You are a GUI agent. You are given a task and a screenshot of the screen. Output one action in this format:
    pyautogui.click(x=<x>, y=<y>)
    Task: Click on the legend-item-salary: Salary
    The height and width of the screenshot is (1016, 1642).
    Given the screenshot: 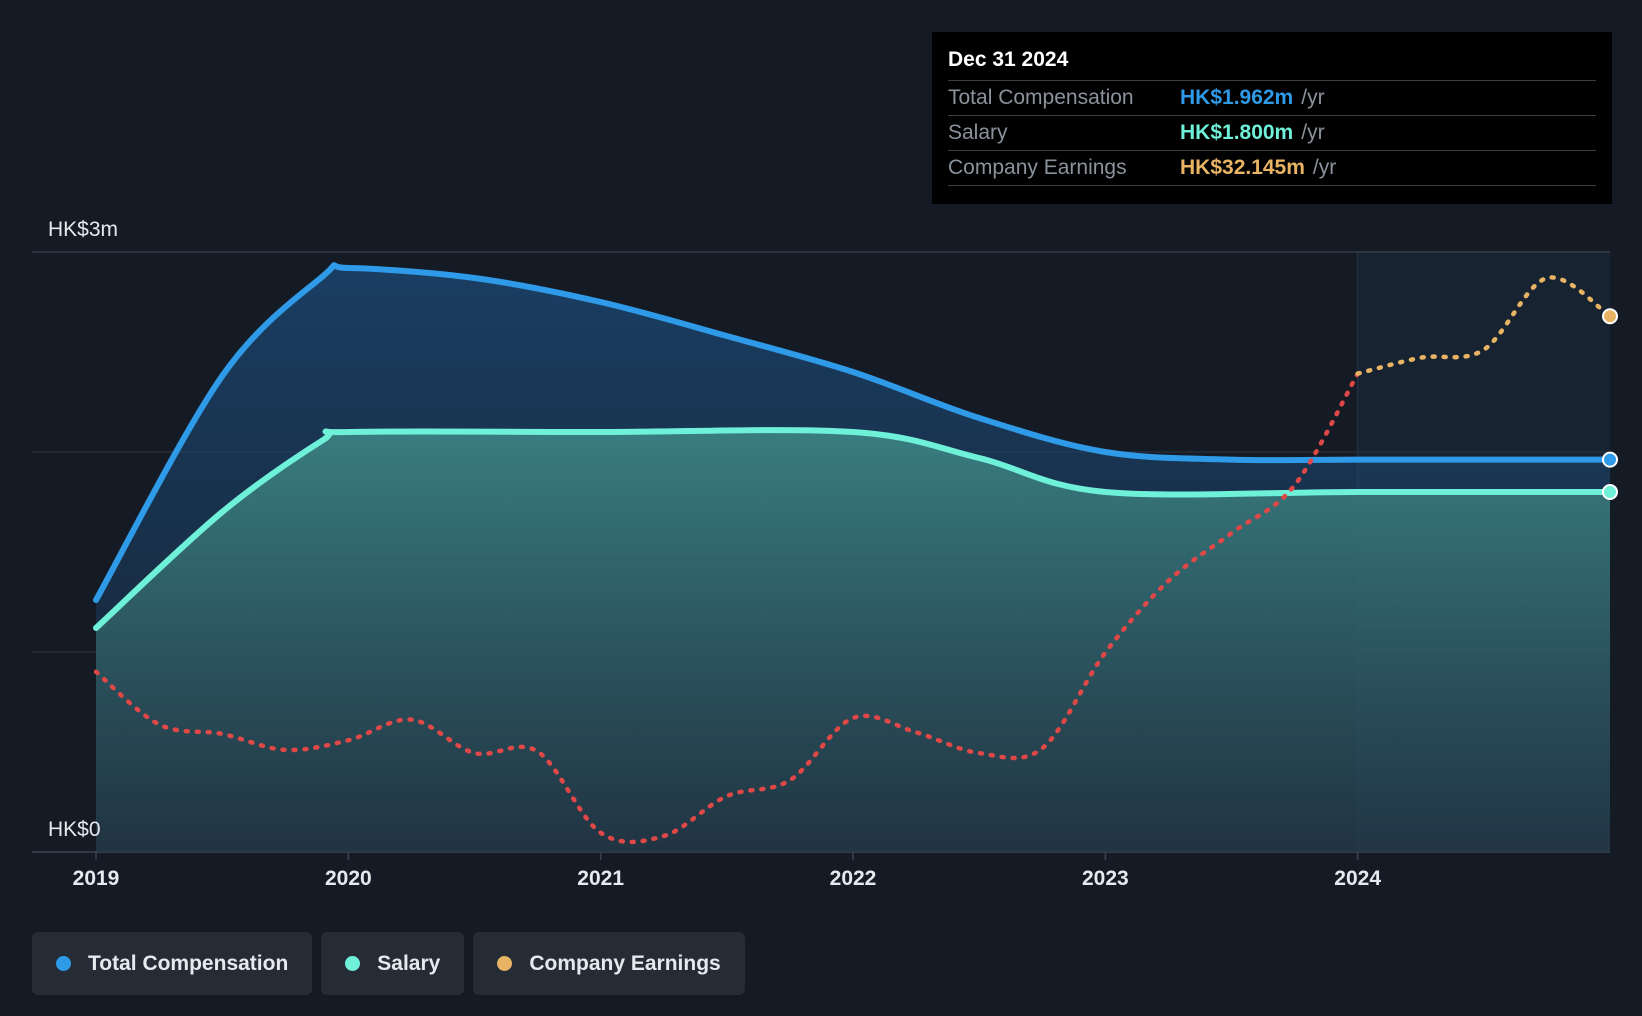 What is the action you would take?
    pyautogui.click(x=393, y=963)
    